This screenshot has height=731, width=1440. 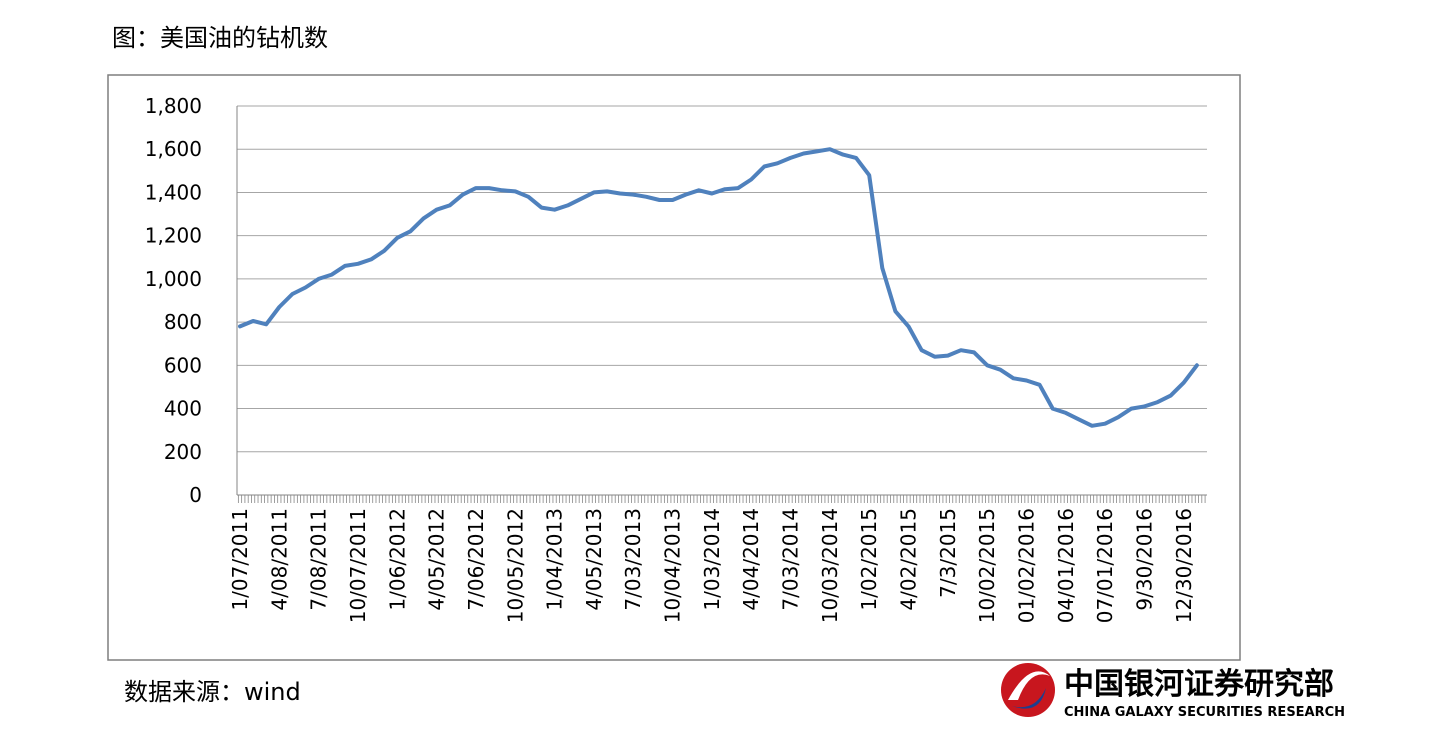 What do you see at coordinates (279, 559) in the screenshot?
I see `x-tick-label: 4/08/2011` at bounding box center [279, 559].